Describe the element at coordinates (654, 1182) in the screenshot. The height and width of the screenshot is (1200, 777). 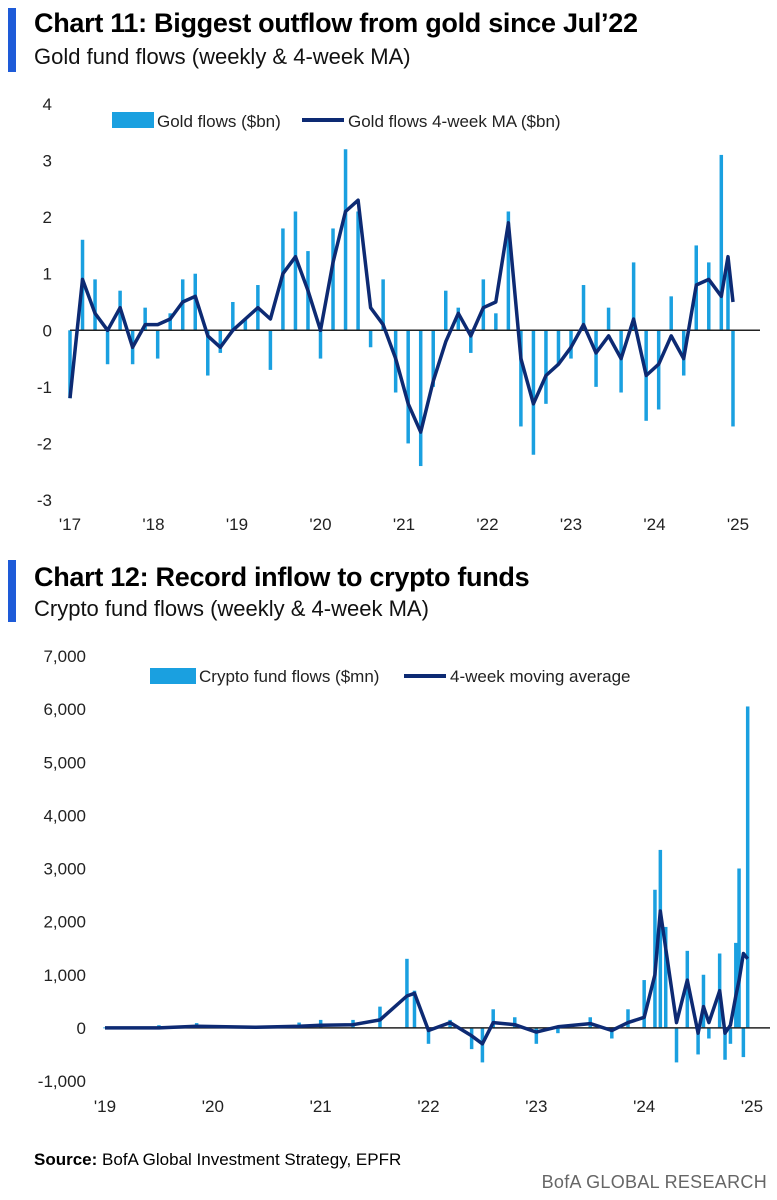
I see `brand-watermark: BofA GLOBAL RESEARCH` at that location.